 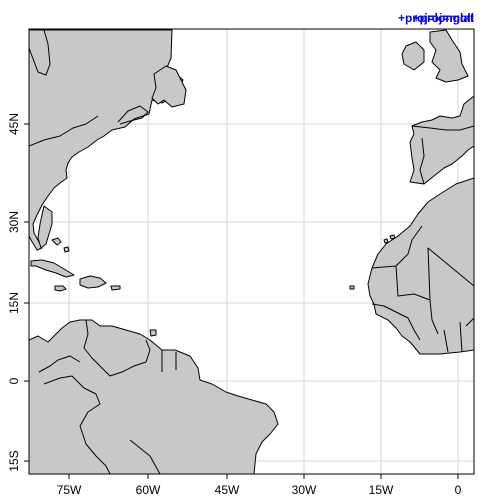 I want to click on puerto-rico-island, so click(x=115, y=288).